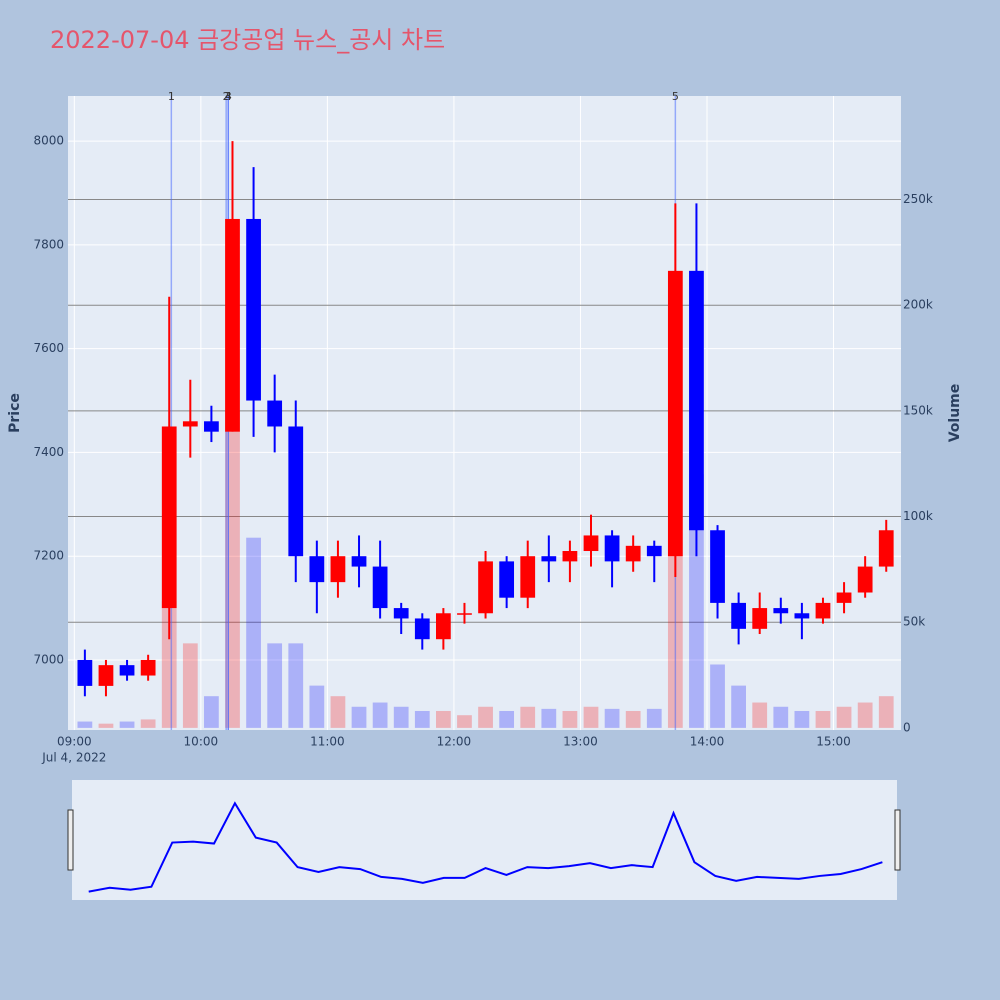 This screenshot has height=1000, width=1000. Describe the element at coordinates (918, 199) in the screenshot. I see `y2-tick-label: 250k` at that location.